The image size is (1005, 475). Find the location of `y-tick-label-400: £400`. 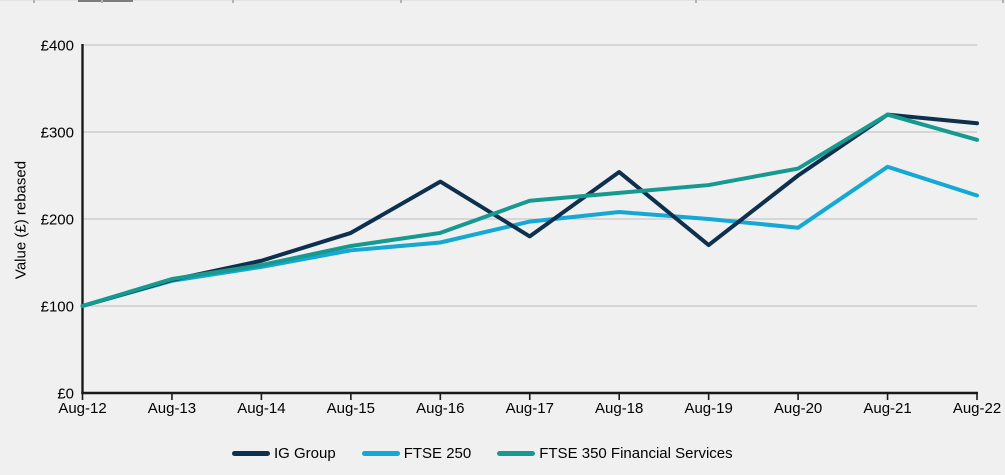

y-tick-label-400: £400 is located at coordinates (57, 46).